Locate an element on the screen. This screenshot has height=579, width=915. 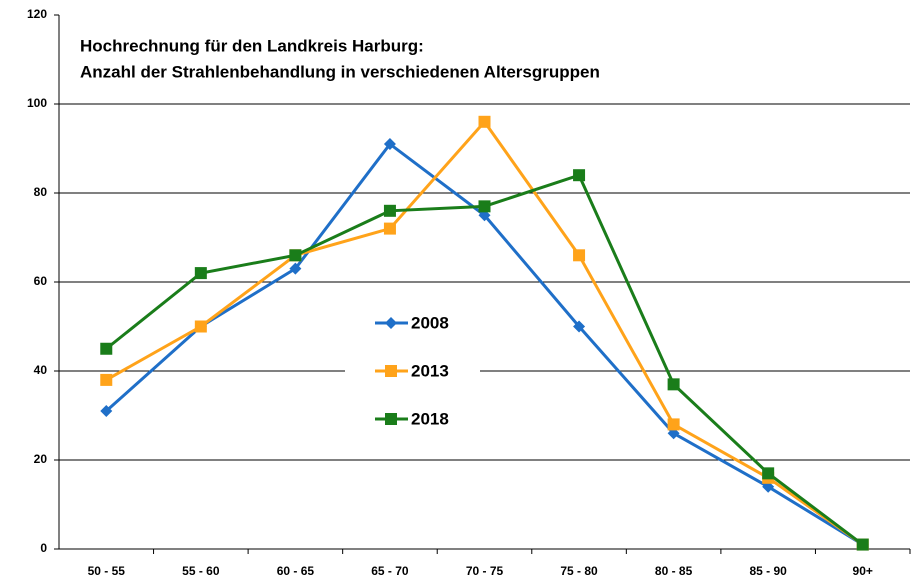
x-tick-label: 65 - 70 is located at coordinates (390, 571).